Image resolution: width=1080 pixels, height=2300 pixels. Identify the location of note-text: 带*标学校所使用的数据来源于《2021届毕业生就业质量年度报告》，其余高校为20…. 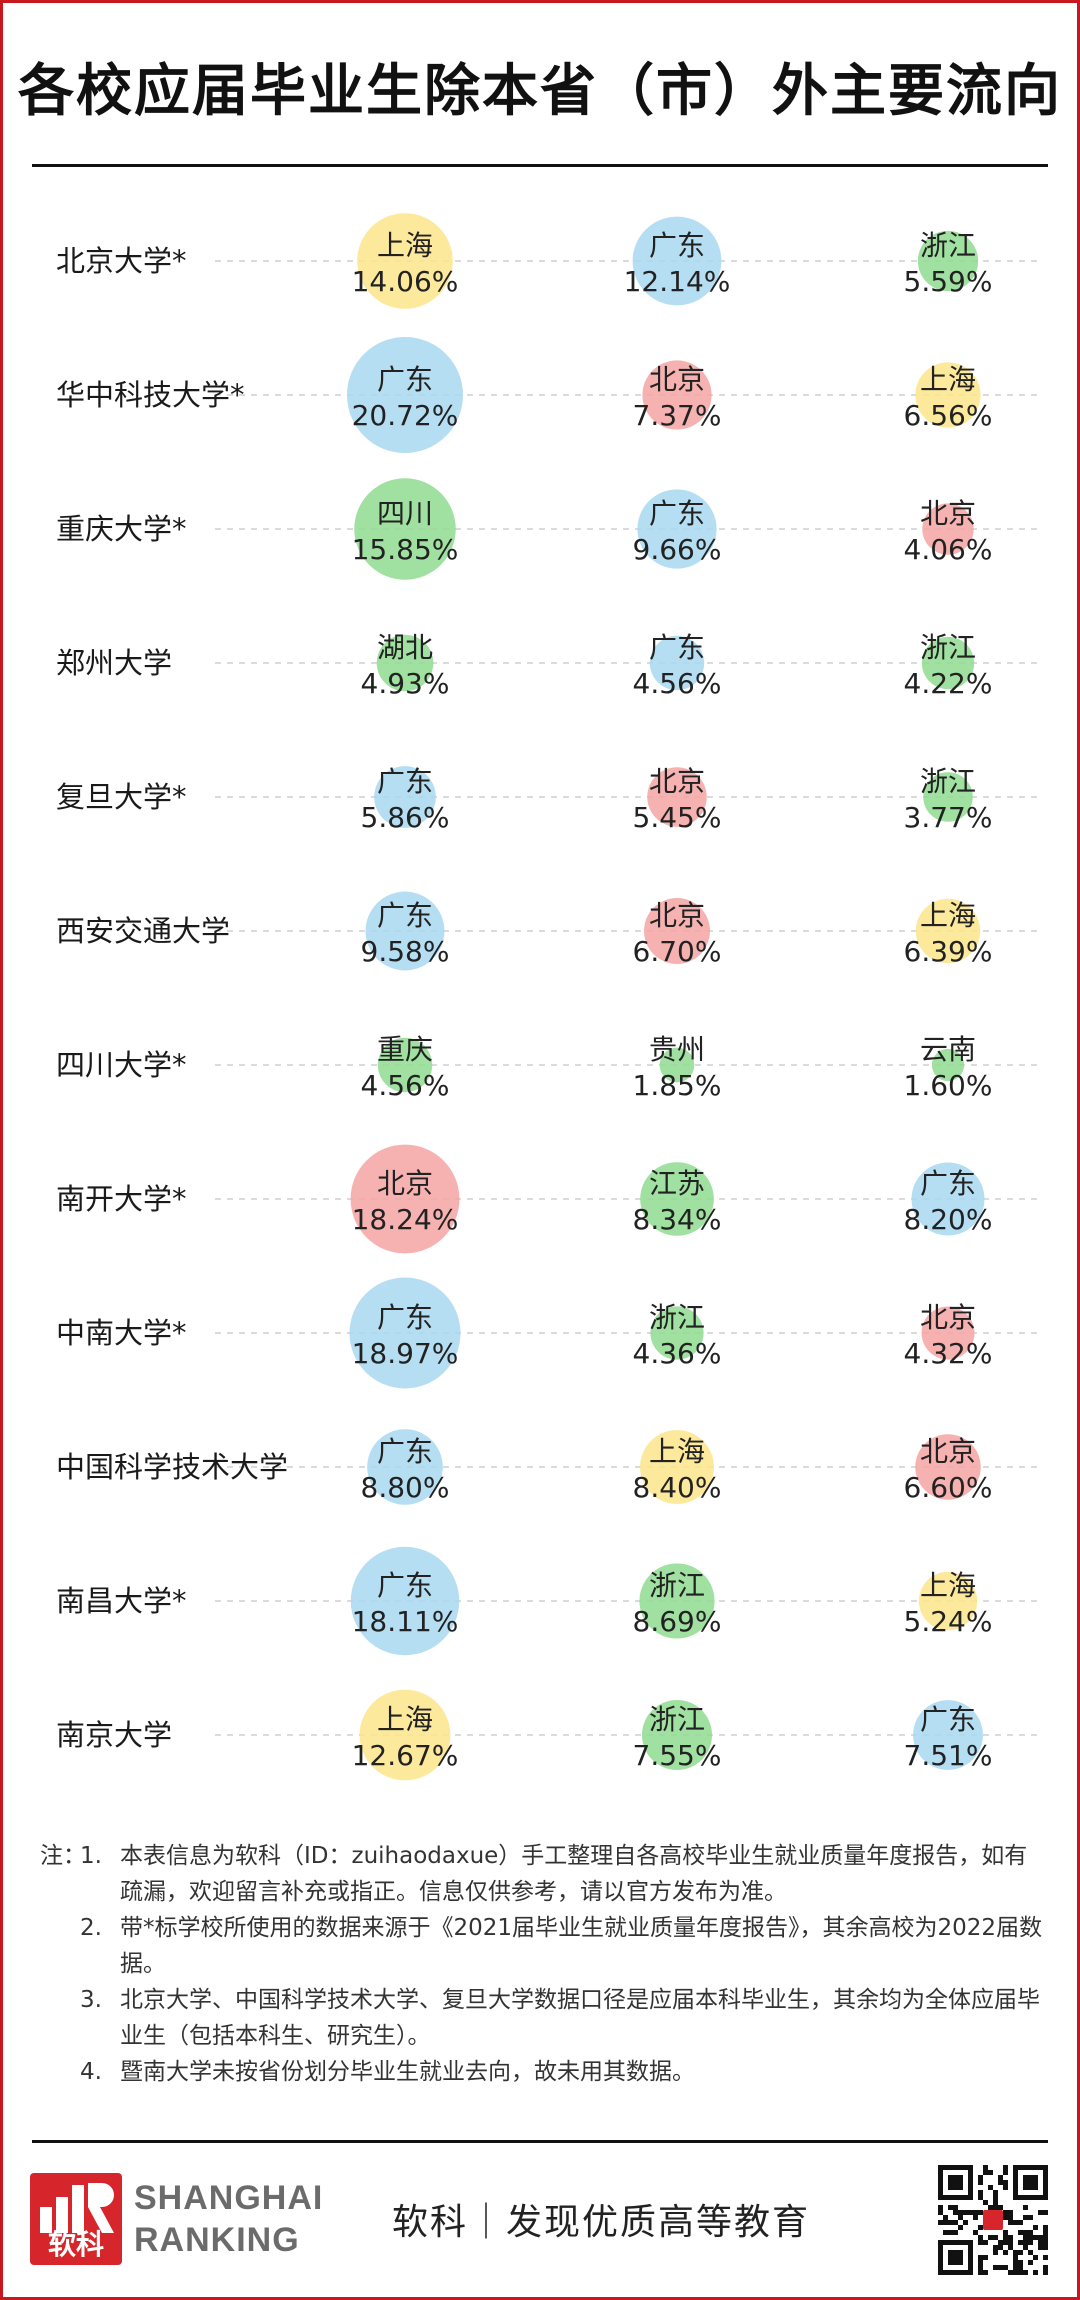
(581, 1946).